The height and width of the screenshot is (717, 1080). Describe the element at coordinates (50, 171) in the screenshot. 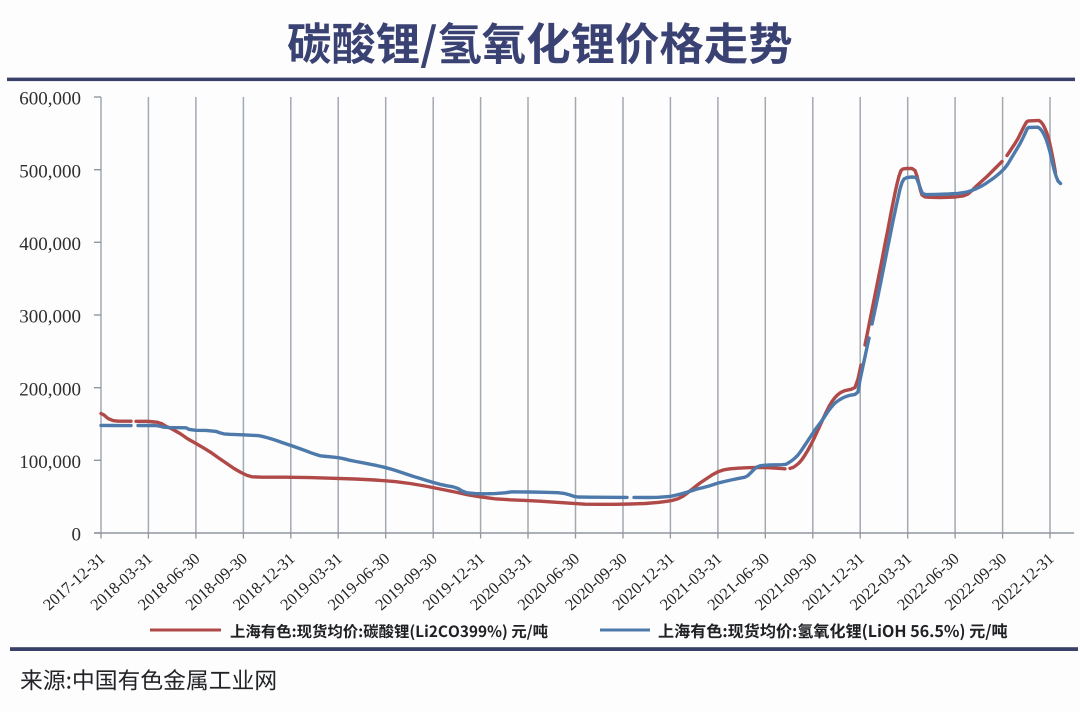

I see `svg-text: 500,000` at that location.